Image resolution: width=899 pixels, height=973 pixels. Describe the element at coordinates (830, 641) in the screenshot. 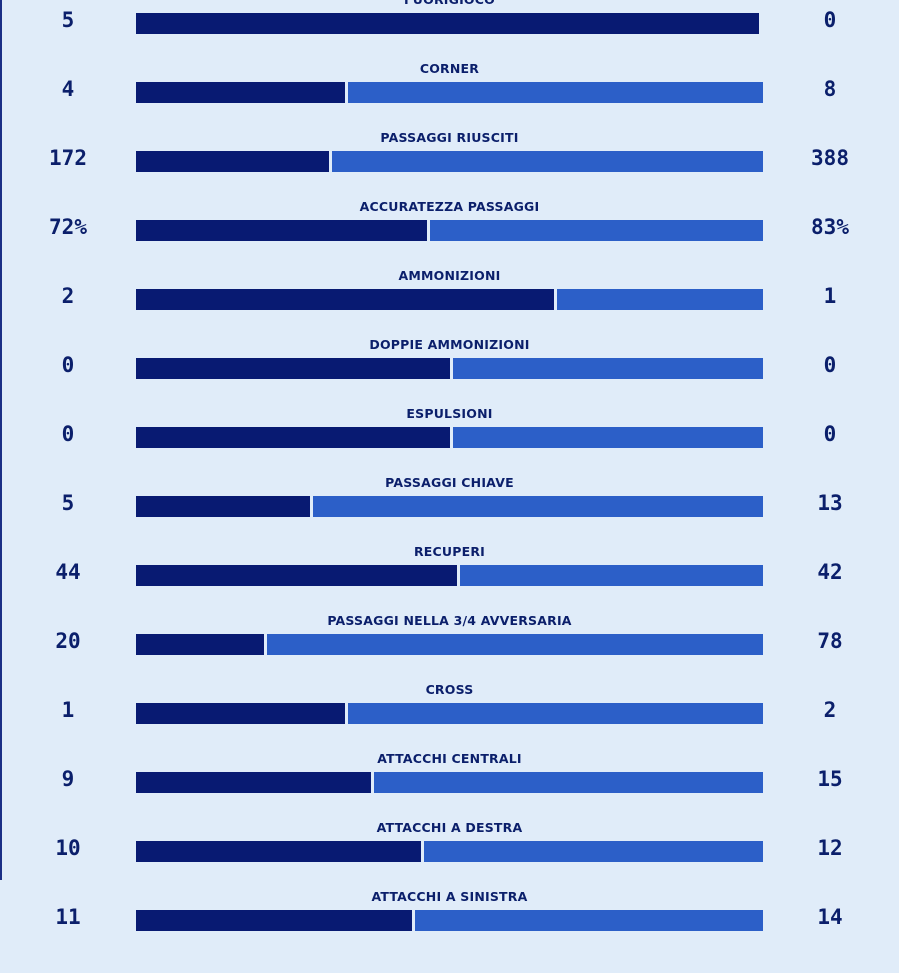

I see `away-value: 78` at that location.